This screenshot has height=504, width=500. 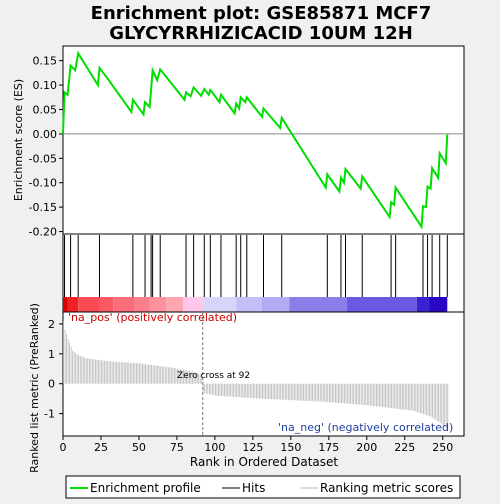 I want to click on x-tick-label: 100, so click(x=214, y=447).